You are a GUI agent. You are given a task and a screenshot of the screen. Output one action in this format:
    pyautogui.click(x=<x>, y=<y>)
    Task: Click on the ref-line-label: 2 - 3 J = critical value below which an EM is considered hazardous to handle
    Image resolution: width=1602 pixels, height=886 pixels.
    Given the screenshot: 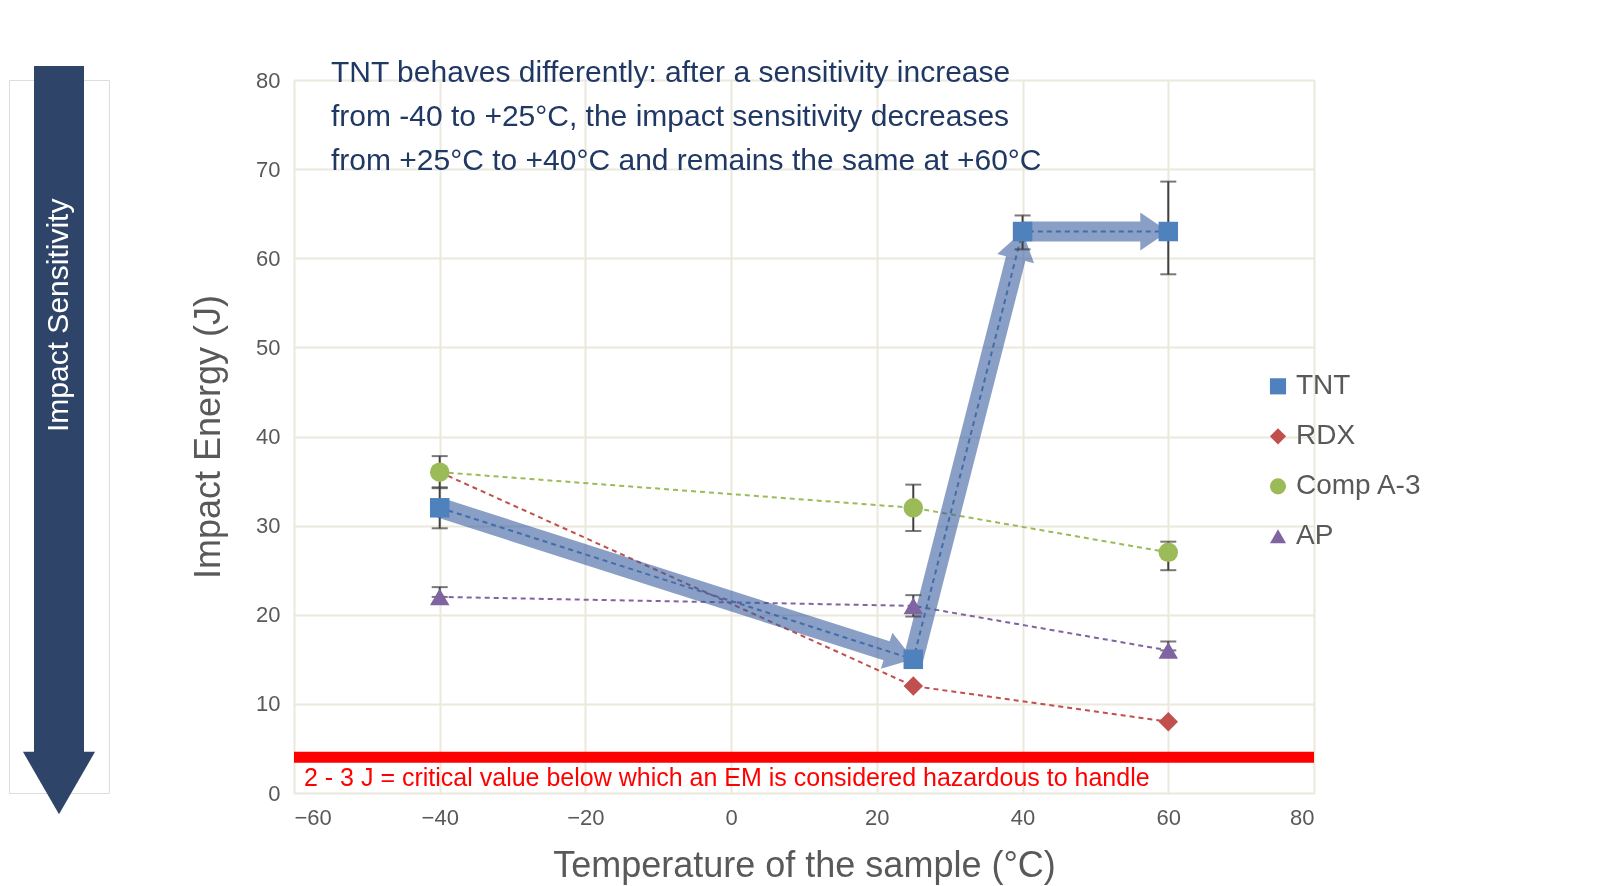 What is the action you would take?
    pyautogui.click(x=727, y=777)
    